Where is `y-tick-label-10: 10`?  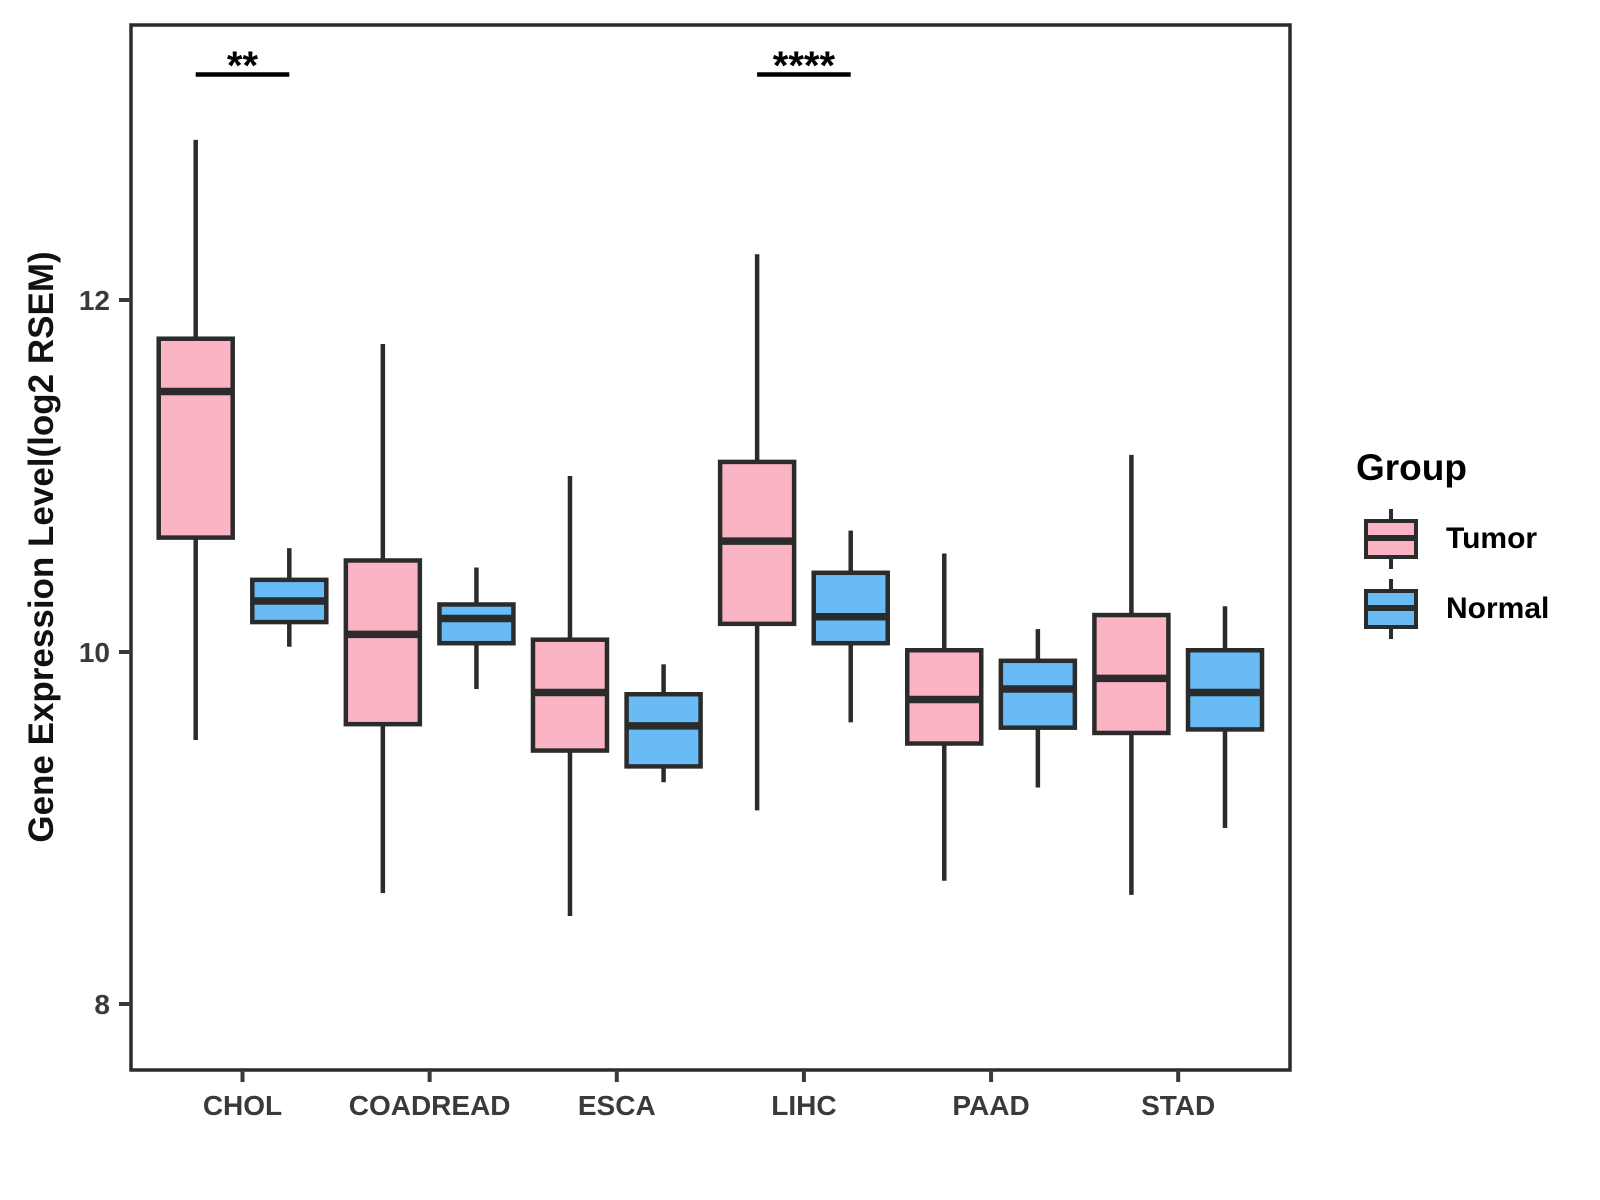
y-tick-label-10: 10 is located at coordinates (94, 652).